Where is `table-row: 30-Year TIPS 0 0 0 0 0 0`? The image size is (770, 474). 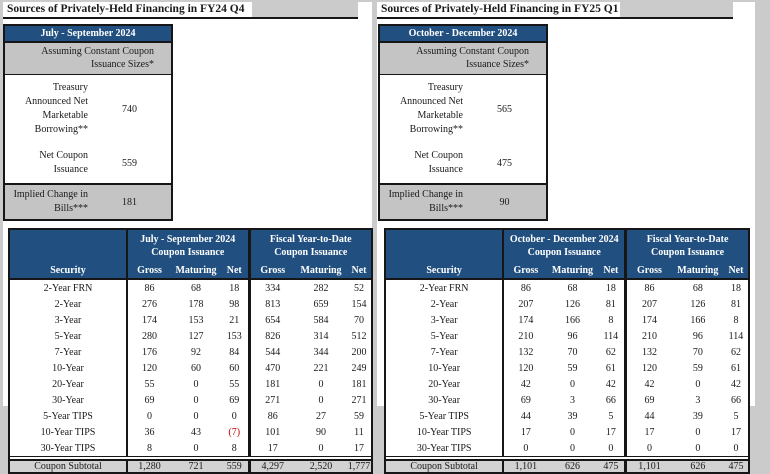 table-row: 30-Year TIPS 0 0 0 0 0 0 is located at coordinates (567, 448).